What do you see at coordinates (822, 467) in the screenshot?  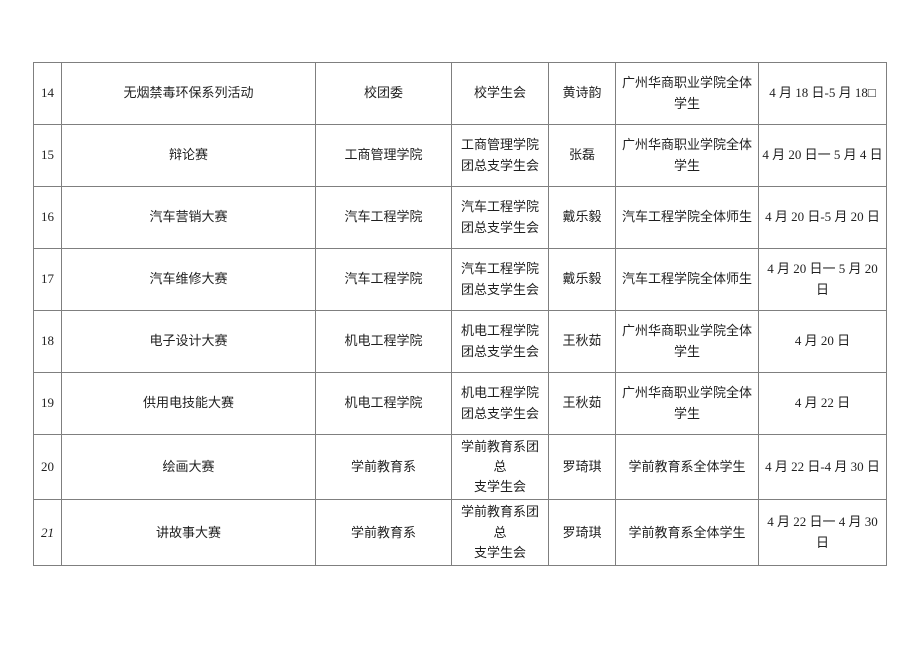 I see `cell-date: 4 月 22 日-4 月 30 日` at bounding box center [822, 467].